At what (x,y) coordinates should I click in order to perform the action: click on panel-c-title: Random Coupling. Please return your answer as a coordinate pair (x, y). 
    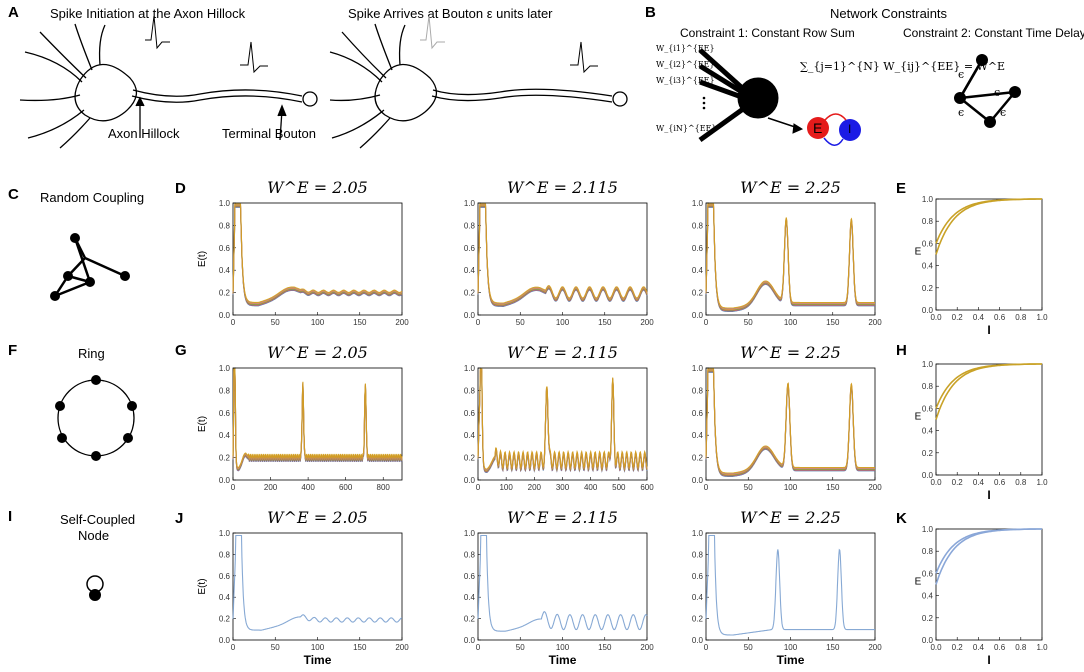
    Looking at the image, I should click on (92, 197).